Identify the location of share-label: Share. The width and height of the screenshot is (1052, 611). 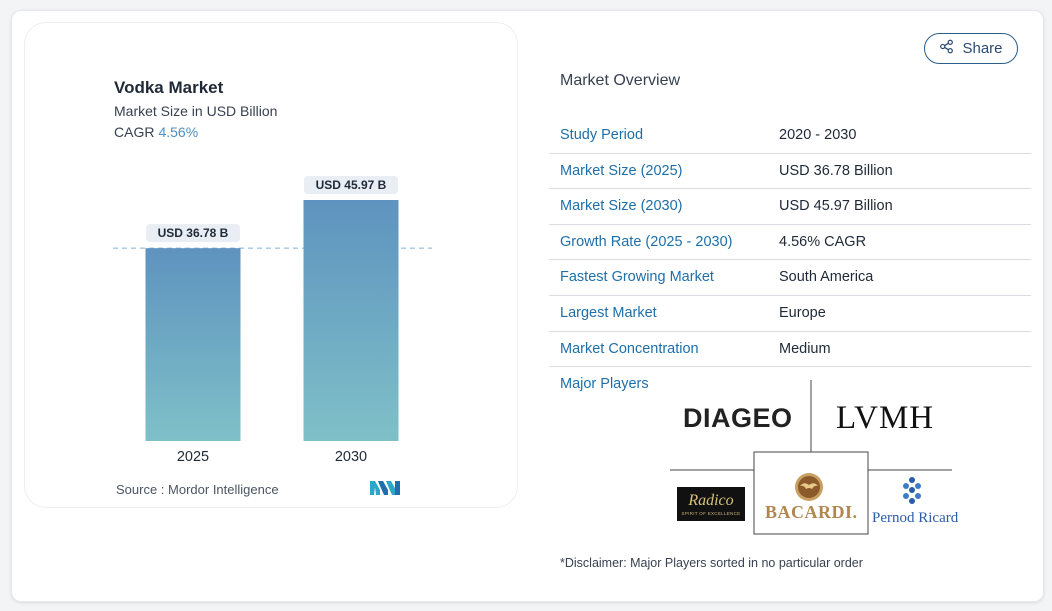
(982, 48).